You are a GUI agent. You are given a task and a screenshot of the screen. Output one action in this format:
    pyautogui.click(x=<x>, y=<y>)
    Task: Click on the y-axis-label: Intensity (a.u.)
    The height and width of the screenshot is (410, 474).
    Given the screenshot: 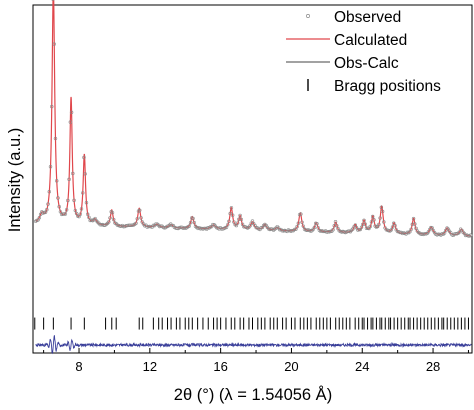 What is the action you would take?
    pyautogui.click(x=15, y=180)
    